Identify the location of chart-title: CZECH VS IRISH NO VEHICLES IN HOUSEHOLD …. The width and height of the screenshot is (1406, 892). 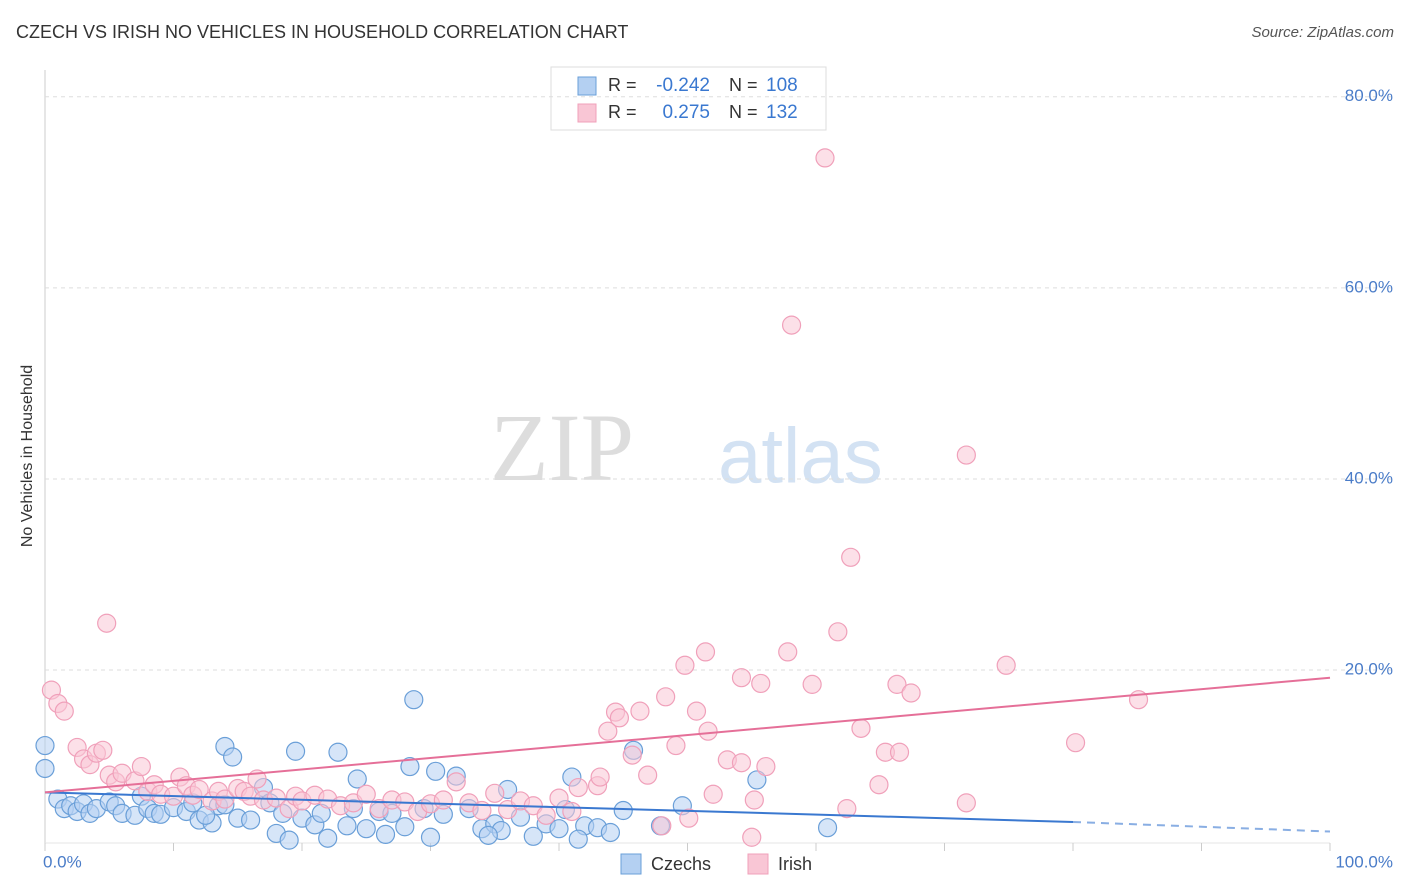
(322, 32).